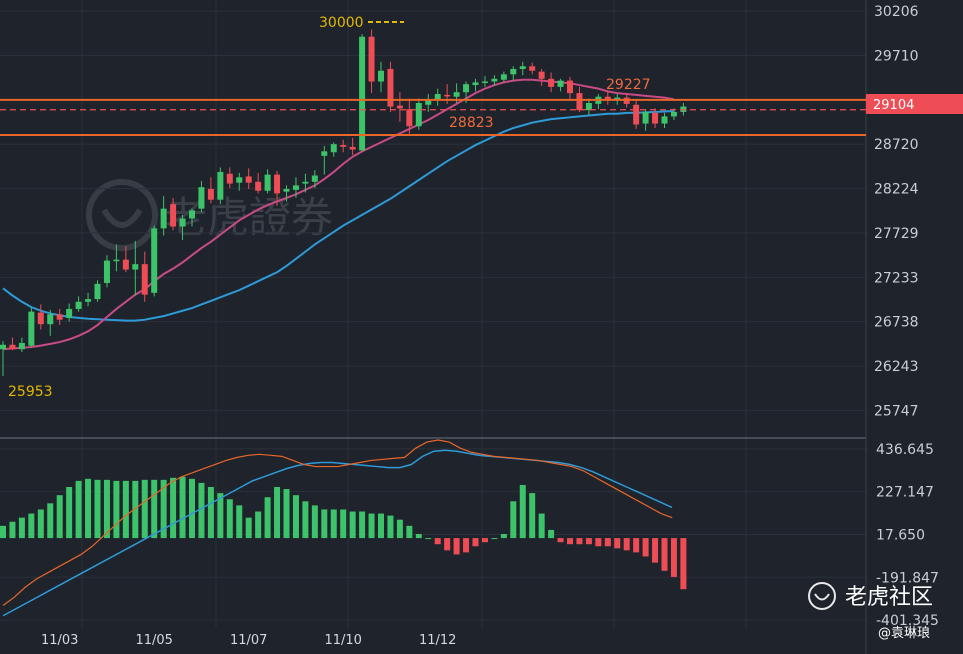  I want to click on price-tick-label: 30206, so click(896, 12).